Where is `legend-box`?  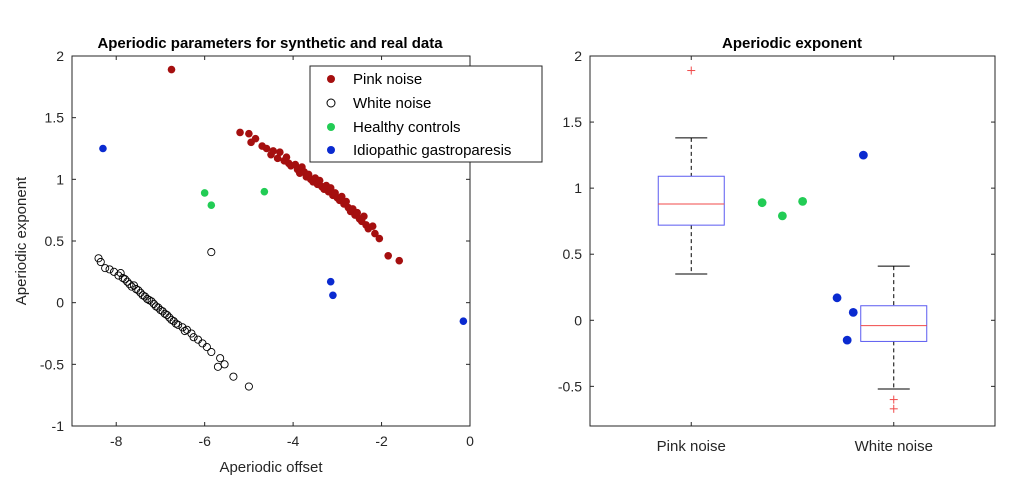
legend-box is located at coordinates (426, 114).